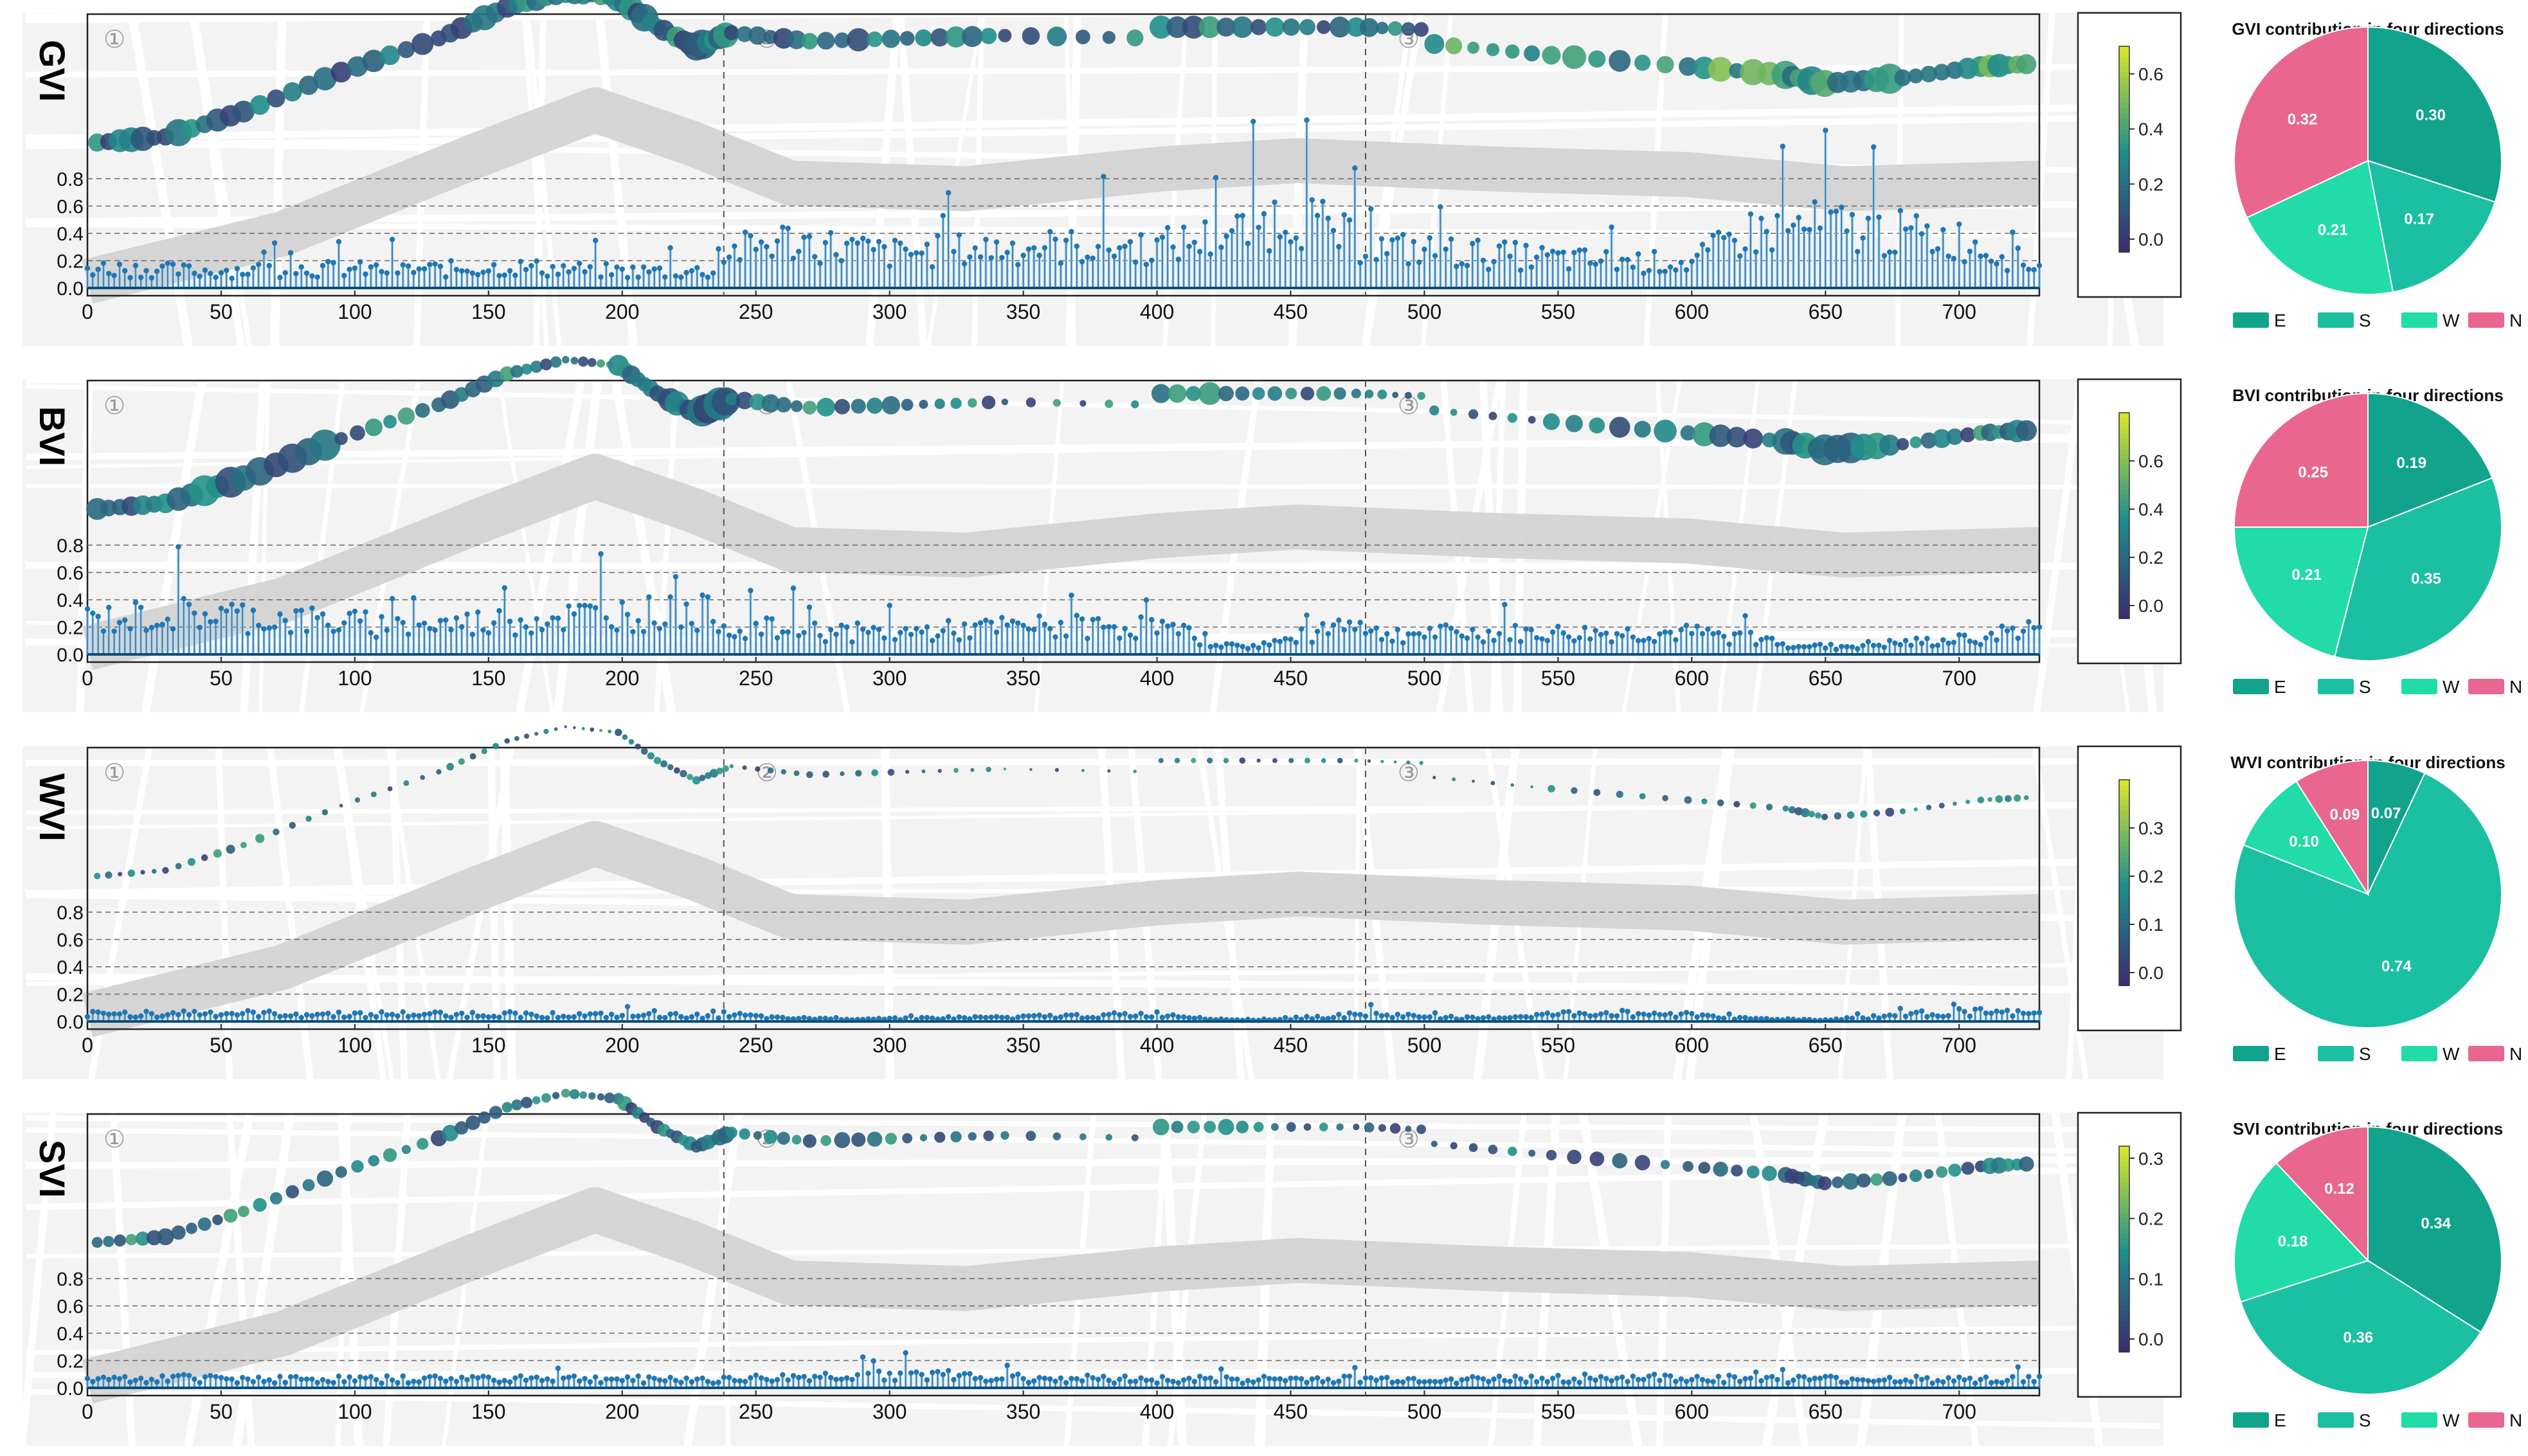 Image resolution: width=2528 pixels, height=1456 pixels. Describe the element at coordinates (2451, 1054) in the screenshot. I see `legend-label: W` at that location.